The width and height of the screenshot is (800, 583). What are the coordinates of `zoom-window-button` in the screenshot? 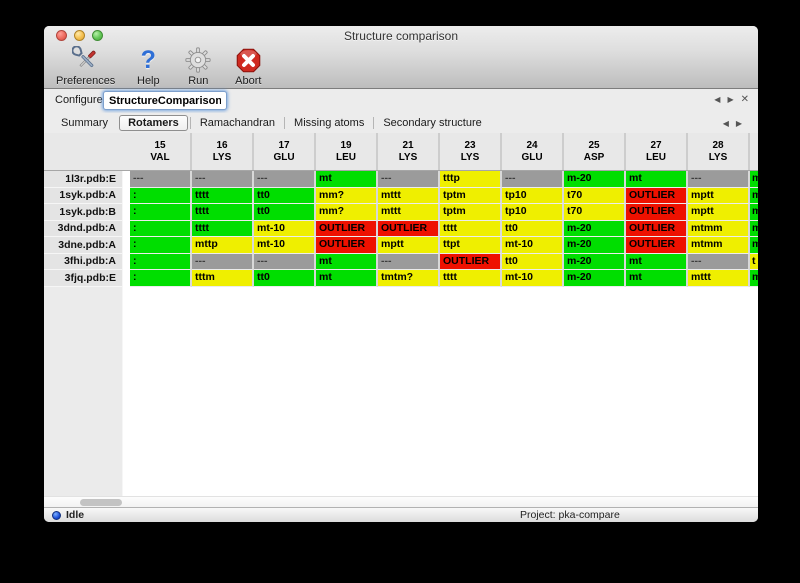 It's located at (97, 35).